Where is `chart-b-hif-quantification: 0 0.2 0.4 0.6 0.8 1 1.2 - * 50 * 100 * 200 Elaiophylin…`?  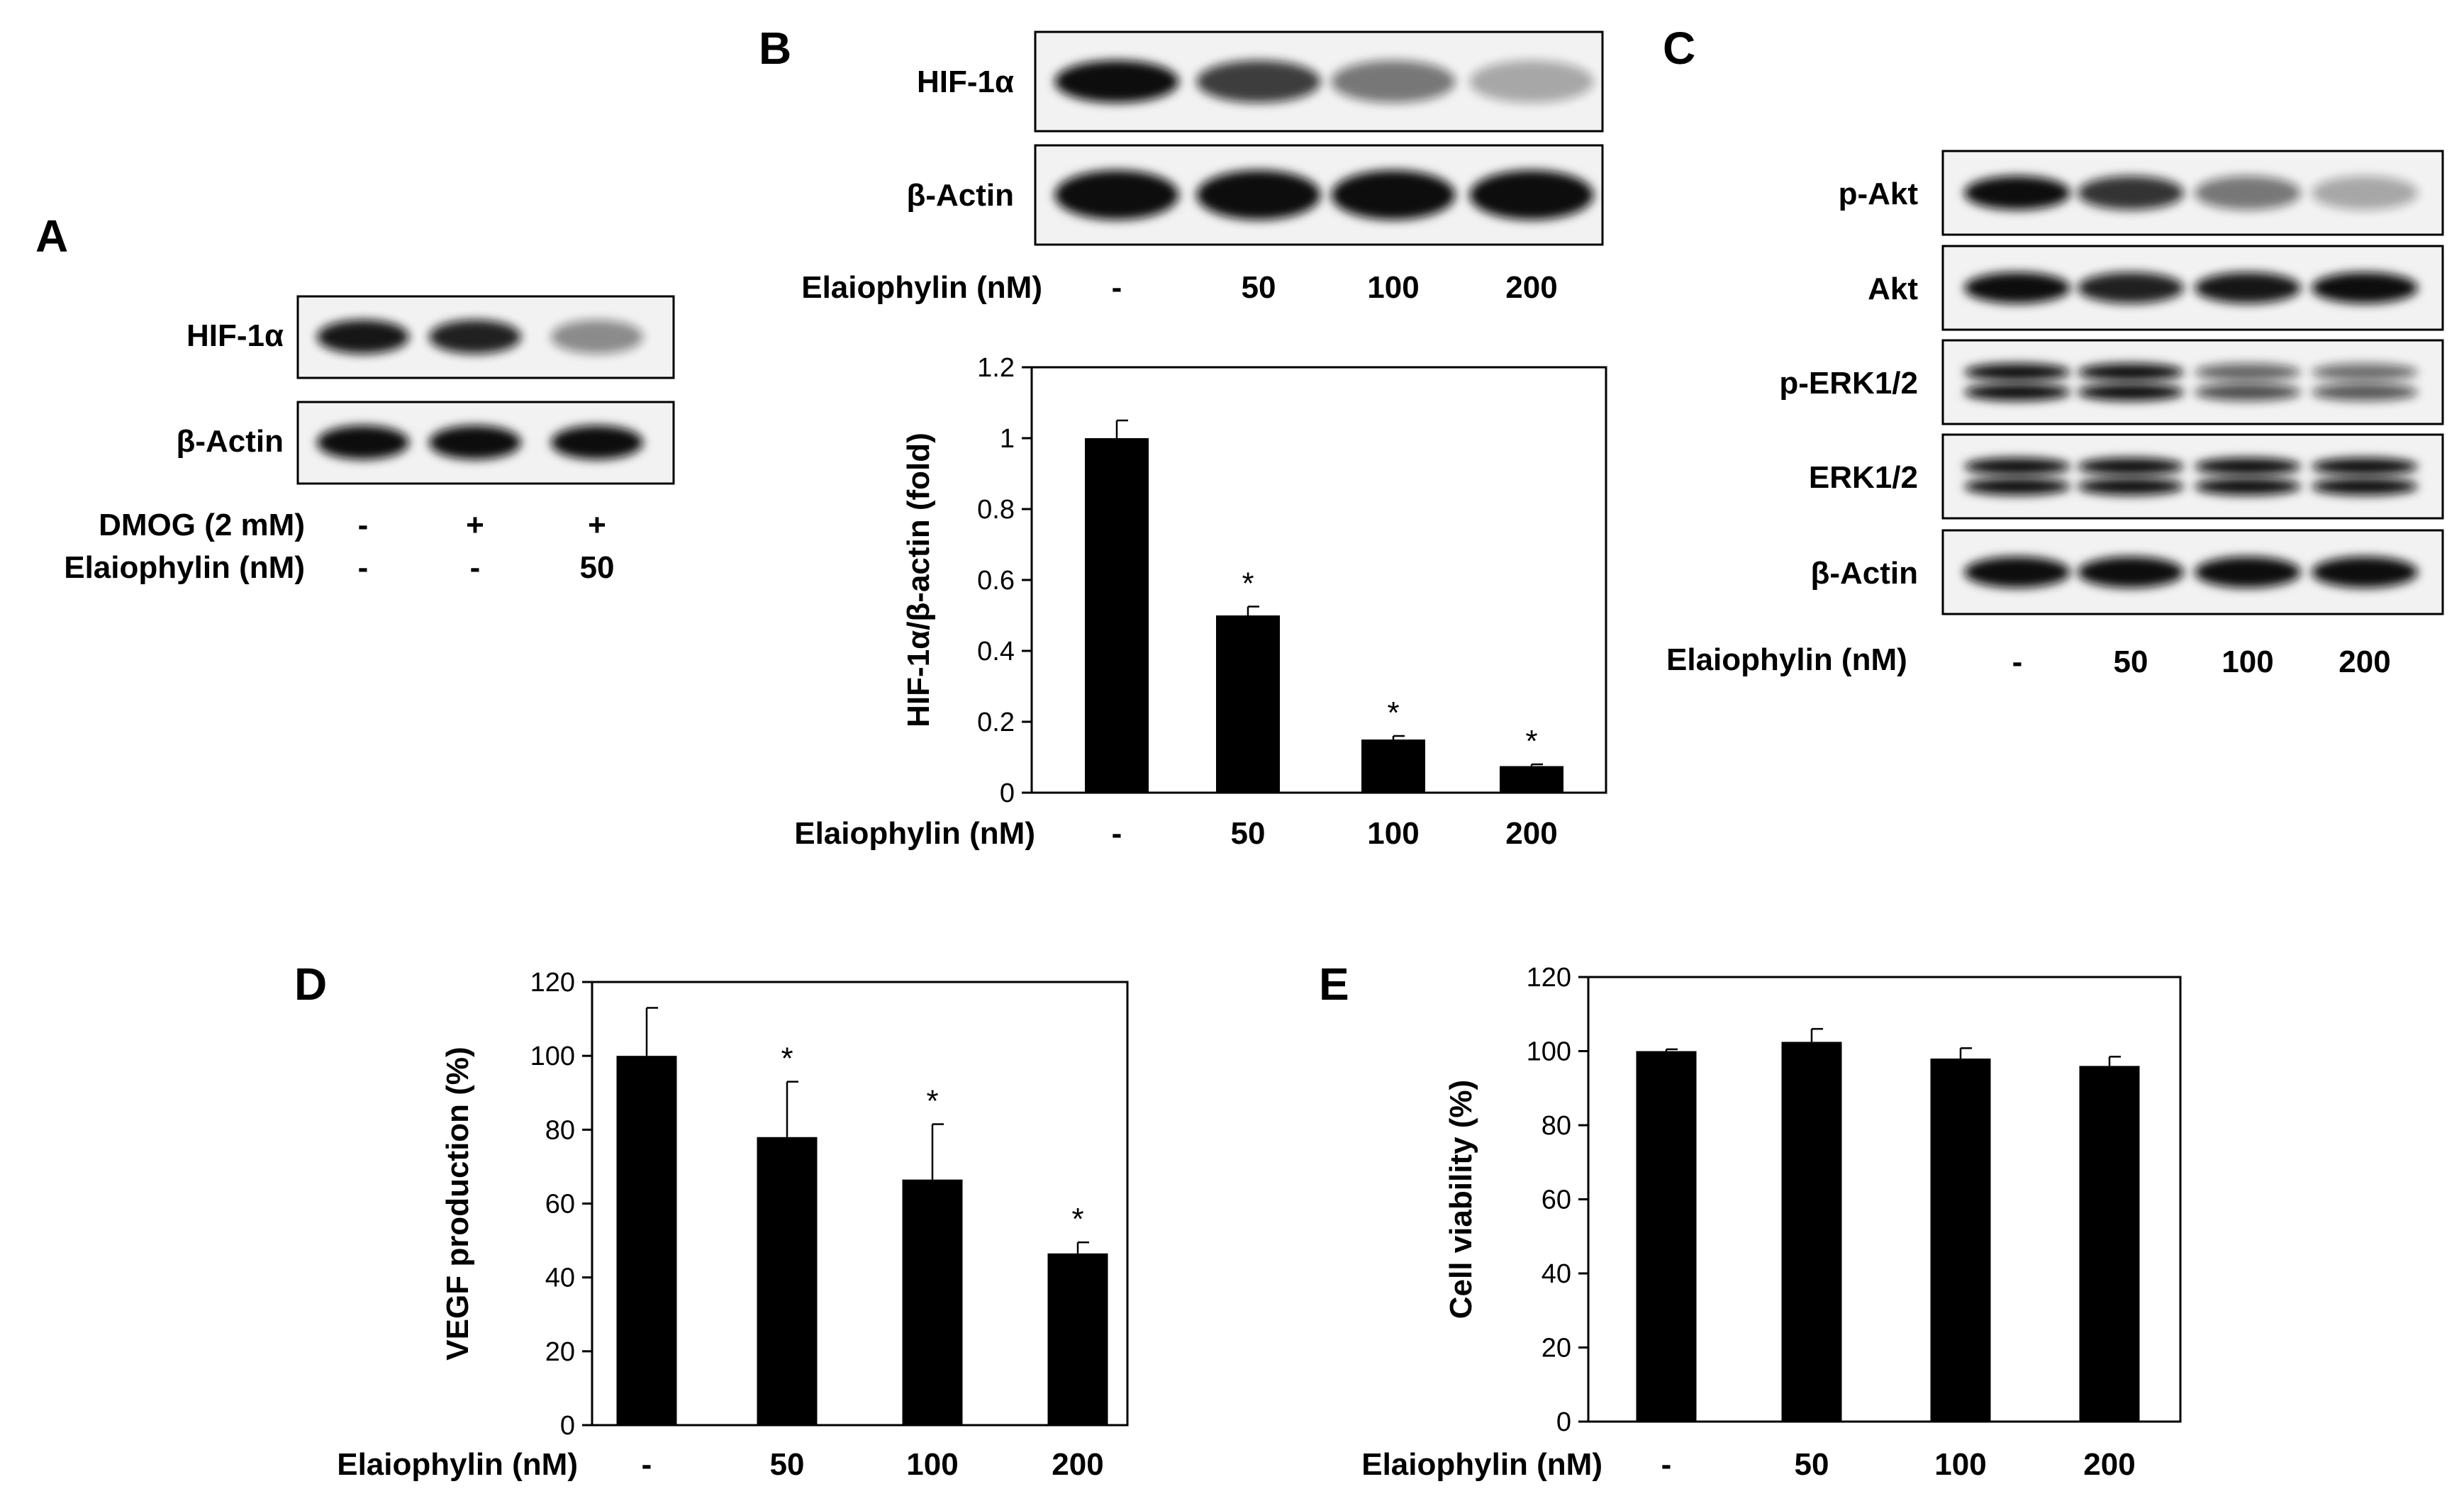
chart-b-hif-quantification: 0 0.2 0.4 0.6 0.8 1 1.2 - * 50 * 100 * 200 Elaiophylin… is located at coordinates (1200, 602).